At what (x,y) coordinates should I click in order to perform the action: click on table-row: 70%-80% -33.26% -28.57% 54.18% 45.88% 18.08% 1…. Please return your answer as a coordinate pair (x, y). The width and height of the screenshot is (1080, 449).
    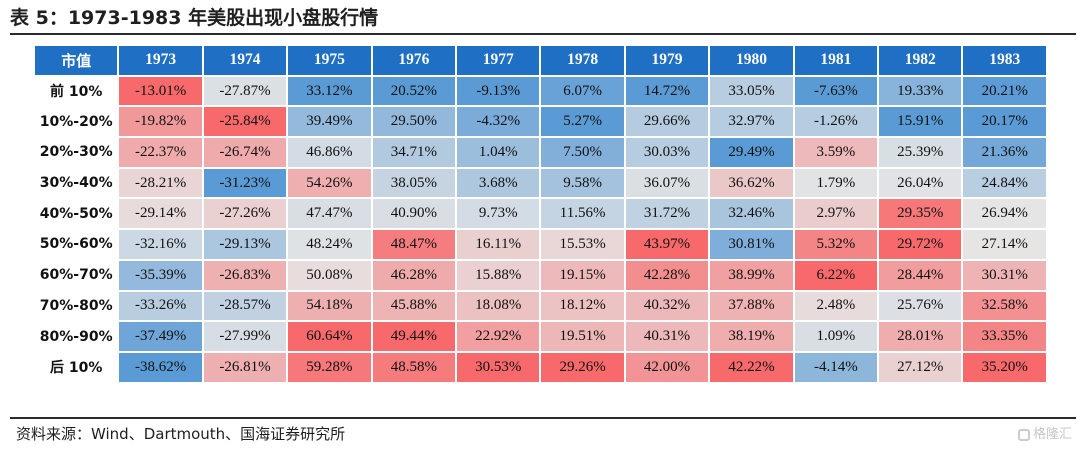
    Looking at the image, I should click on (540, 306).